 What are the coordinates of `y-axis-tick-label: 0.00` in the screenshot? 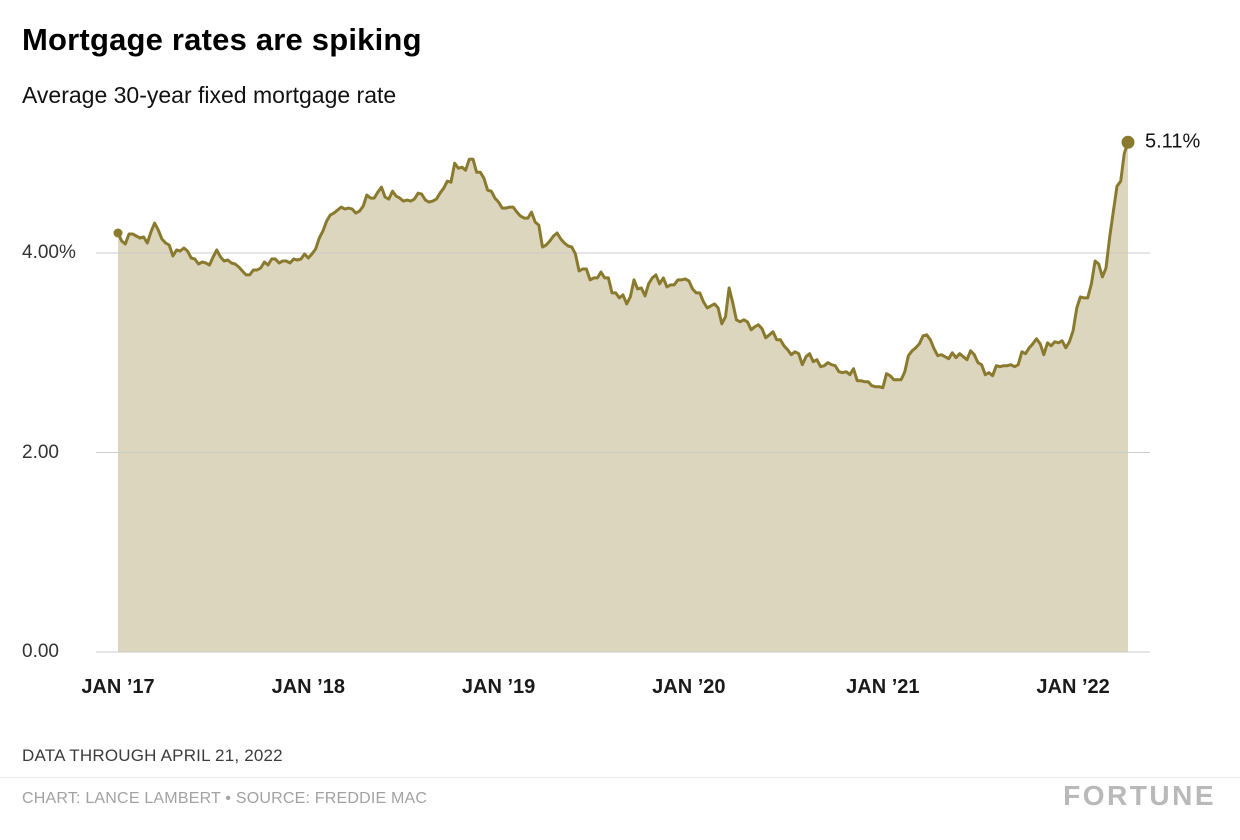 It's located at (40, 651).